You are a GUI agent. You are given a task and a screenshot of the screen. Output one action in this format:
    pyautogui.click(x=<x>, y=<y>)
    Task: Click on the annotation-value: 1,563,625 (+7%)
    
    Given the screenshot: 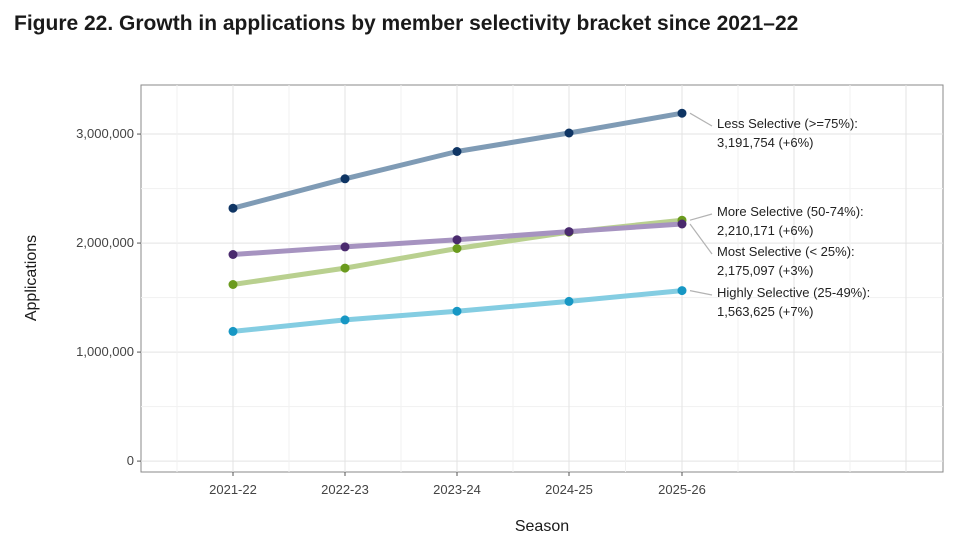 What is the action you would take?
    pyautogui.click(x=765, y=311)
    